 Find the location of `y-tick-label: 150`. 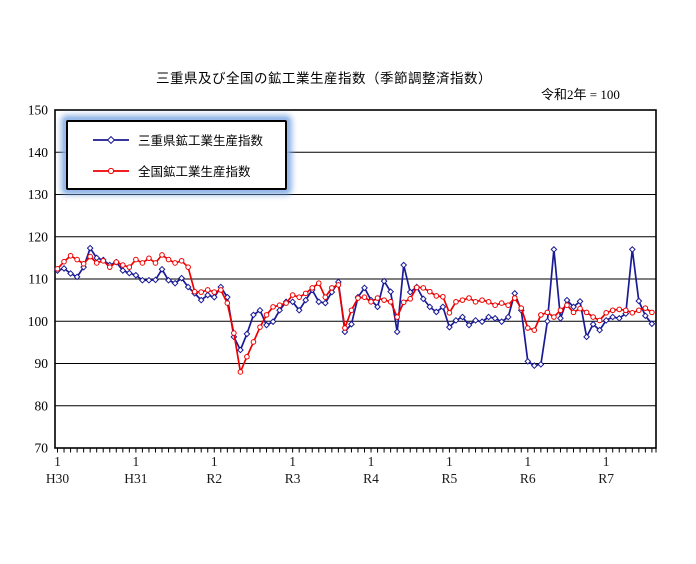

y-tick-label: 150 is located at coordinates (38, 110).